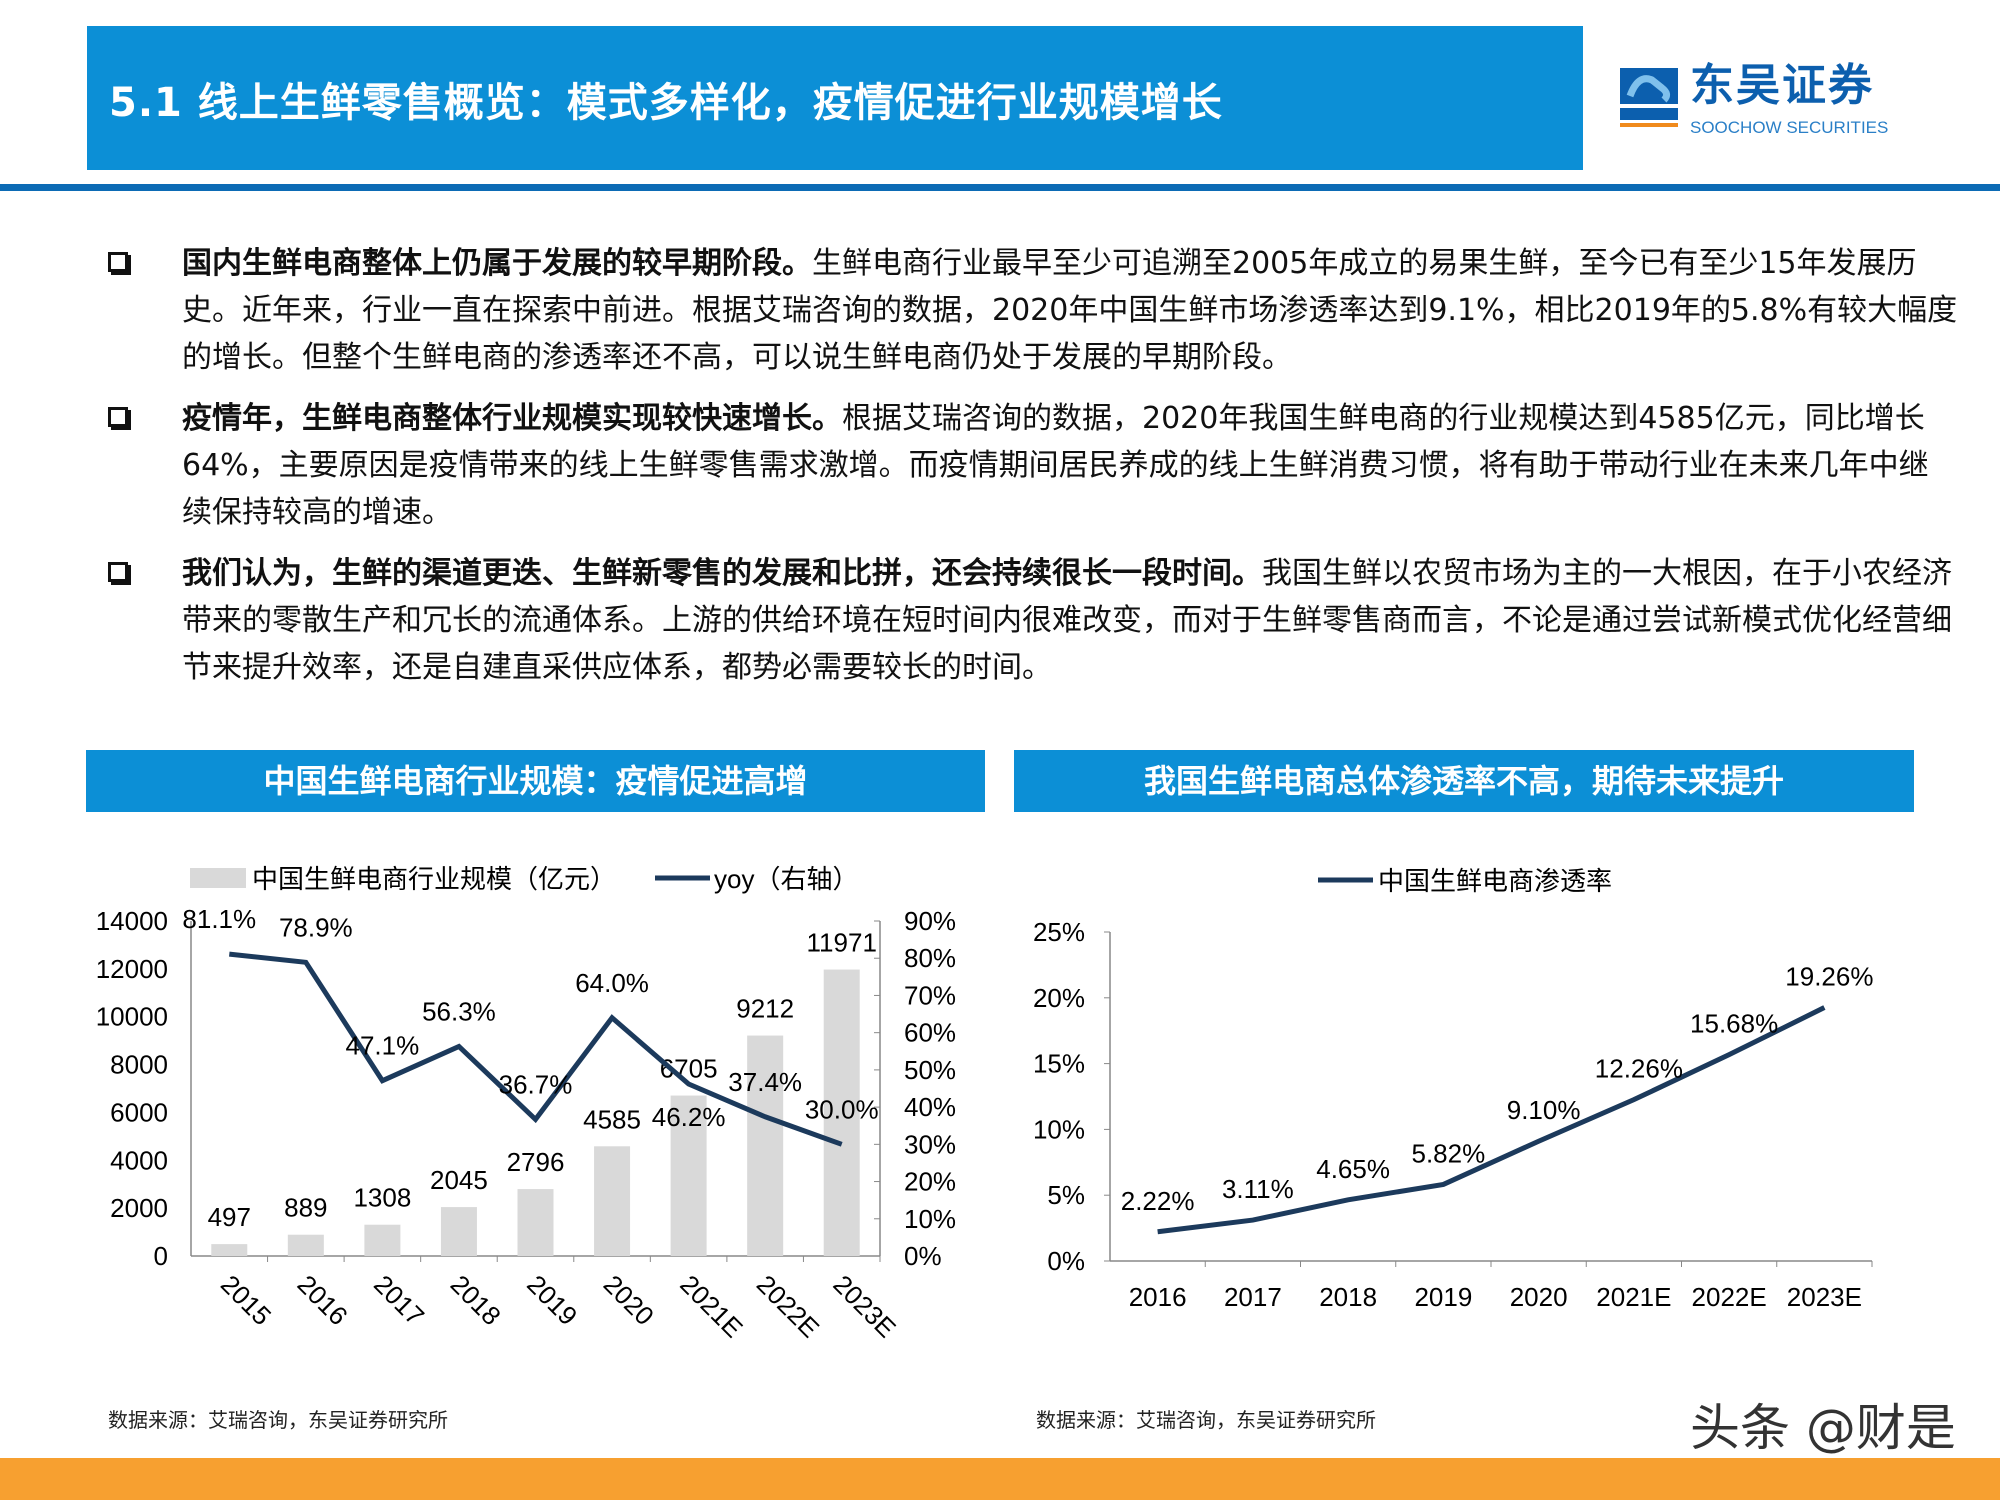  I want to click on bar-value-label: 11971, so click(842, 943).